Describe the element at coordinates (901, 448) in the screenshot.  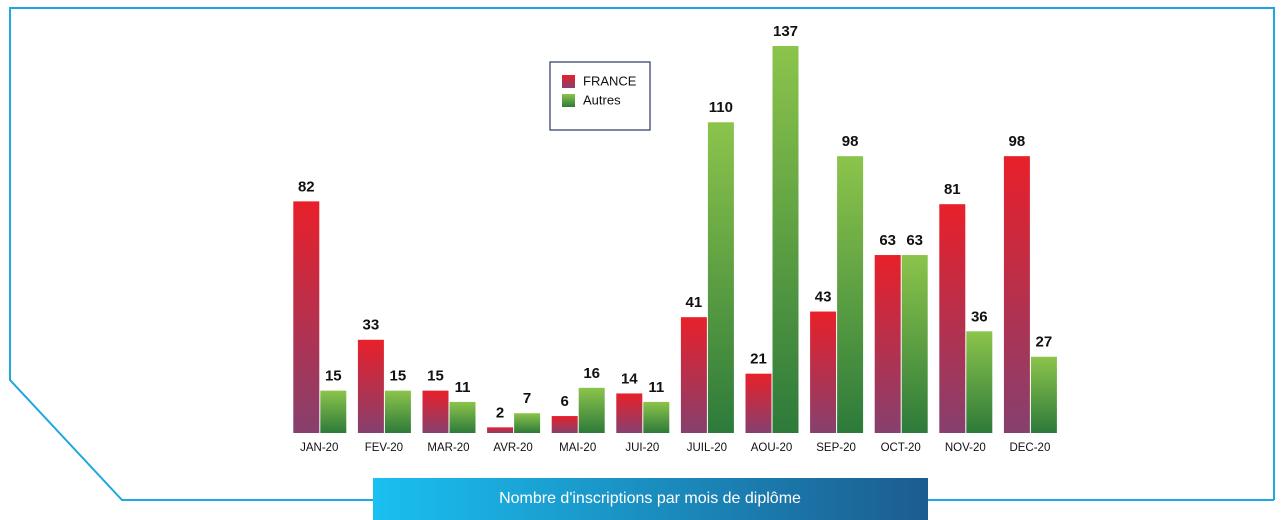
I see `x-tick-label: OCT-20` at that location.